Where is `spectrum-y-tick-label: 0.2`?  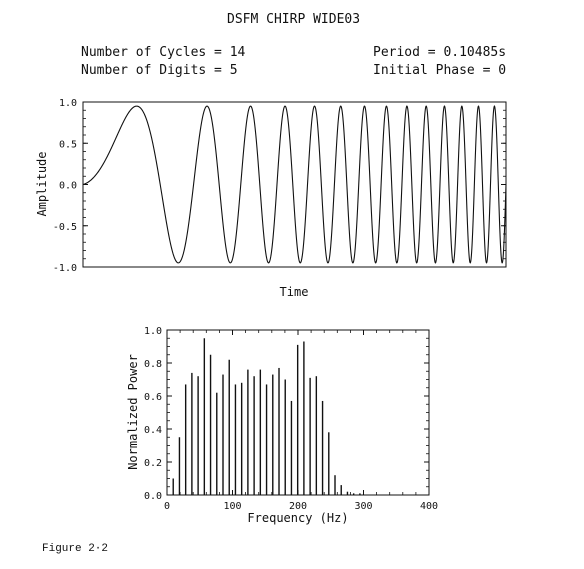
spectrum-y-tick-label: 0.2 is located at coordinates (153, 463).